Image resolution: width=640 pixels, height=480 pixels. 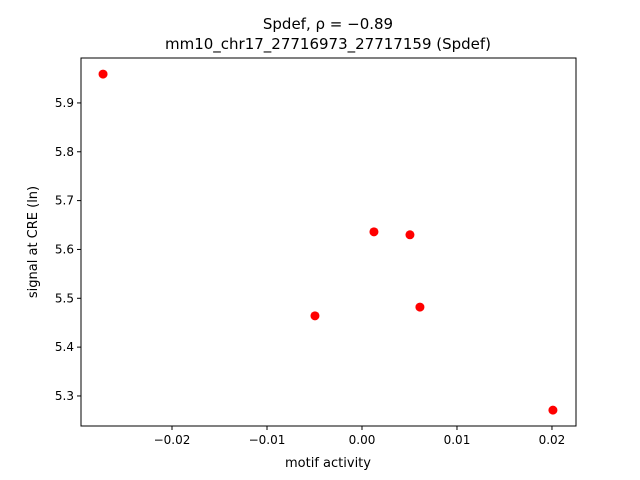 I want to click on x-tick-label: 0.00, so click(x=362, y=440).